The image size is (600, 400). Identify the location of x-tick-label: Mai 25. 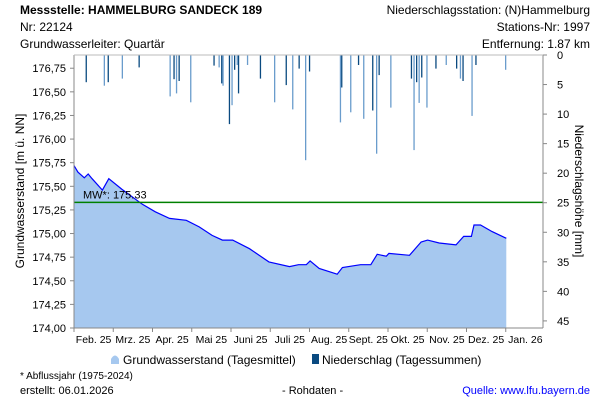
(212, 340).